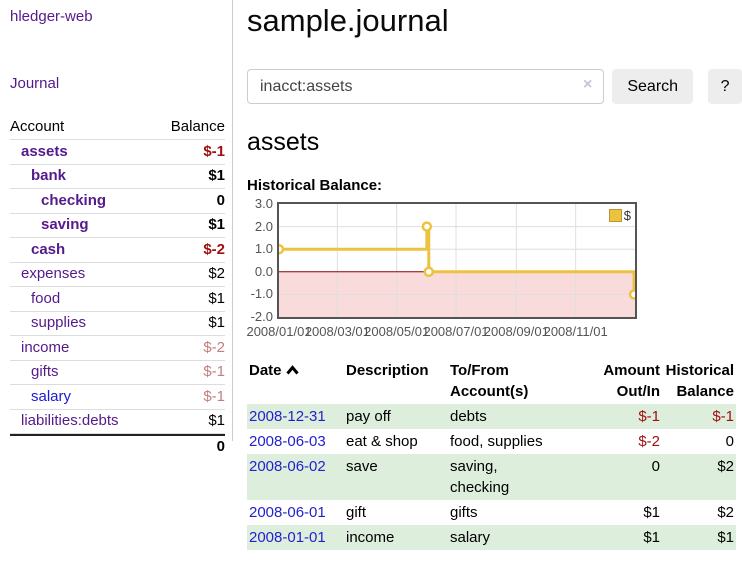 The height and width of the screenshot is (582, 742). I want to click on transaction-accounts: food, supplies, so click(496, 441).